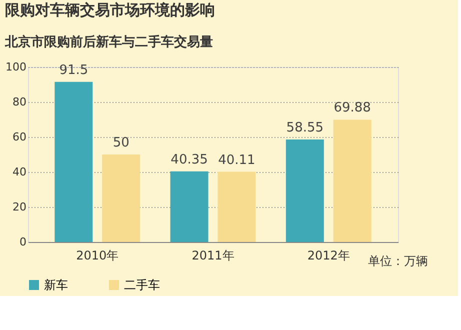 This screenshot has width=461, height=330. What do you see at coordinates (189, 160) in the screenshot?
I see `data-label: 40.35` at bounding box center [189, 160].